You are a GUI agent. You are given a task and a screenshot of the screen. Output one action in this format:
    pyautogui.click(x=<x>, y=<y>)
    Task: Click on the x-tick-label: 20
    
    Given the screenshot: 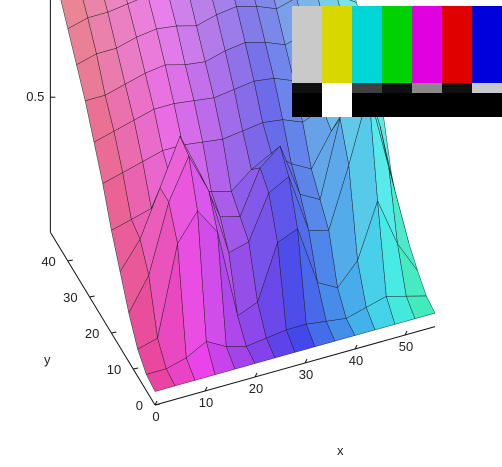 What is the action you would take?
    pyautogui.click(x=256, y=388)
    